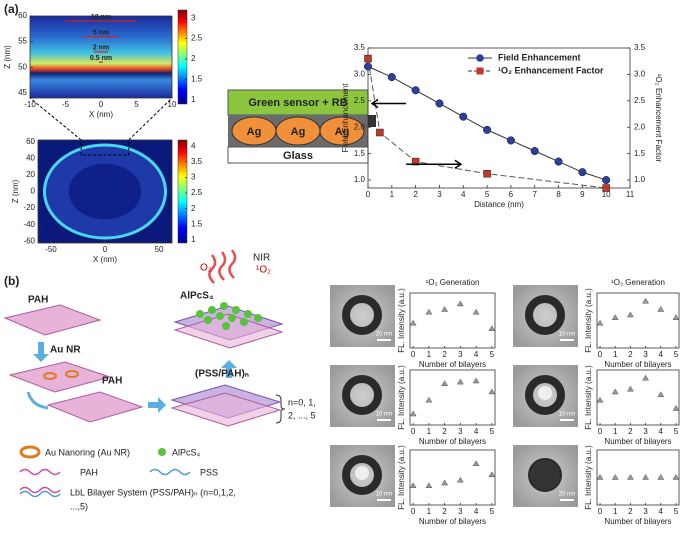 The width and height of the screenshot is (685, 533). Describe the element at coordinates (360, 100) in the screenshot. I see `y-tick-label: 2.5` at that location.